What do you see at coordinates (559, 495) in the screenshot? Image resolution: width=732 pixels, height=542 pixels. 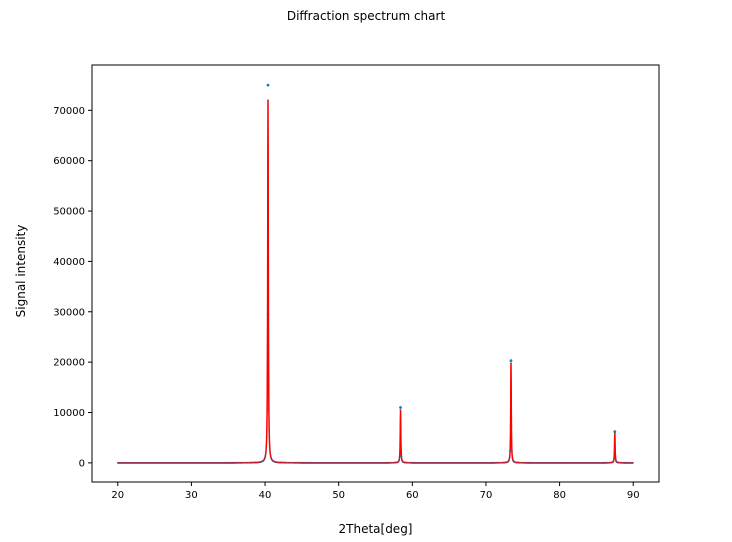 I see `x-tick-label-6: 80` at bounding box center [559, 495].